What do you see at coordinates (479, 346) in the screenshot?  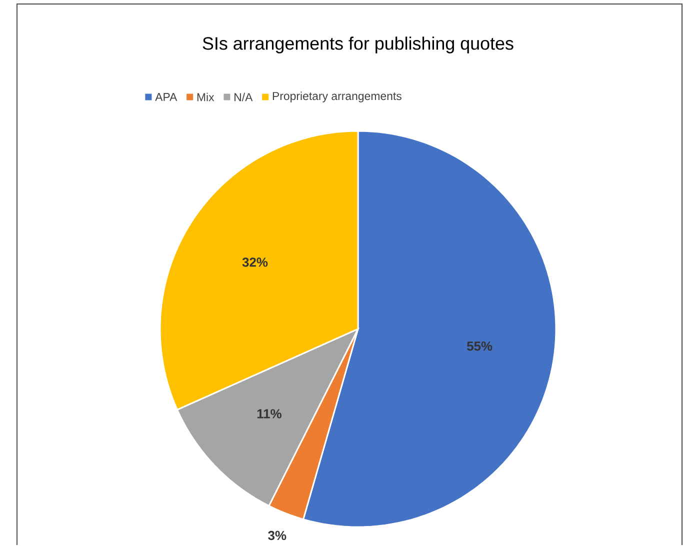 I see `data-label: 55%` at bounding box center [479, 346].